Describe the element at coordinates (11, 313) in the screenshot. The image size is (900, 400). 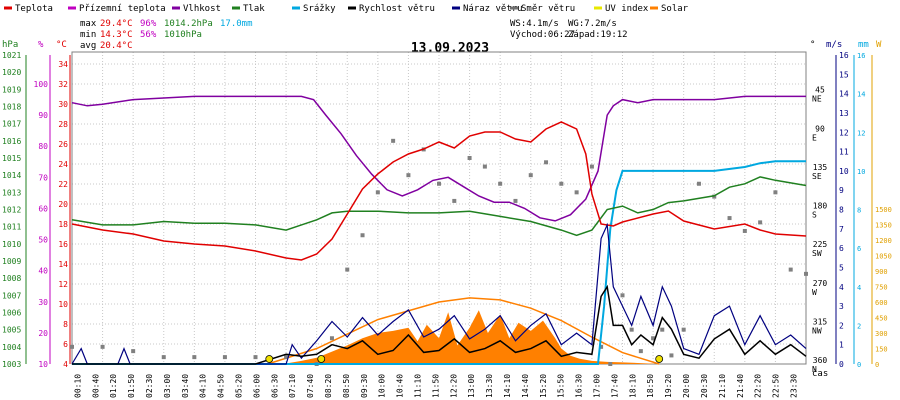
I see `axis-hpa-tick: 1006` at that location.